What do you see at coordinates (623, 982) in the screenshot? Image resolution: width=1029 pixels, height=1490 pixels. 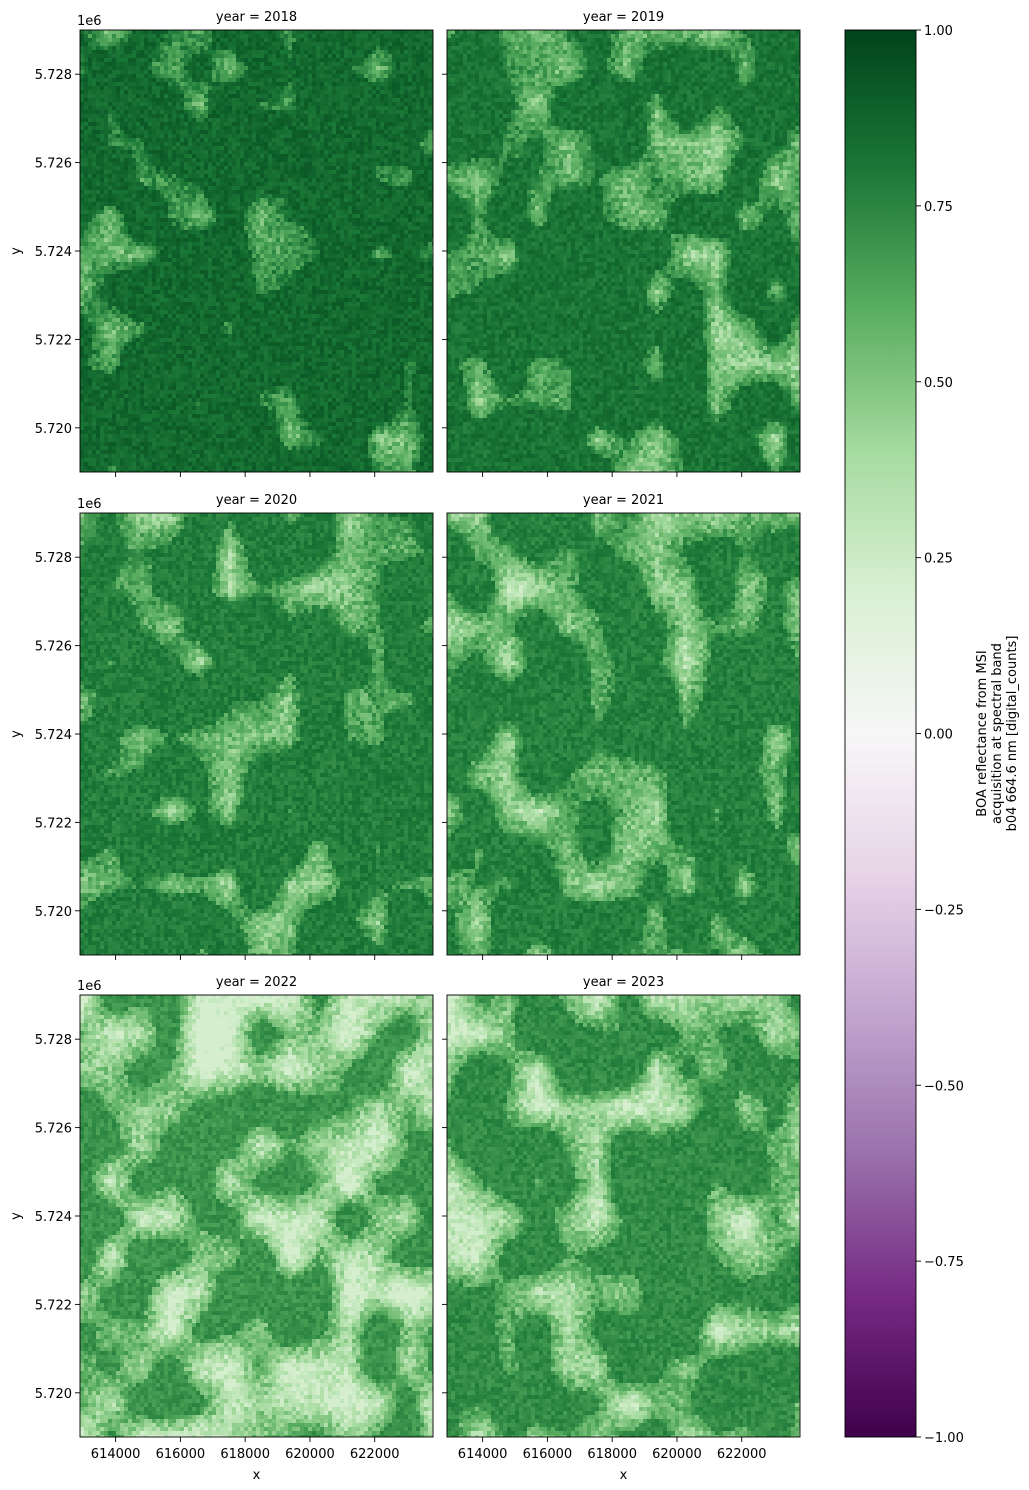 I see `facet-title: year = 2023` at bounding box center [623, 982].